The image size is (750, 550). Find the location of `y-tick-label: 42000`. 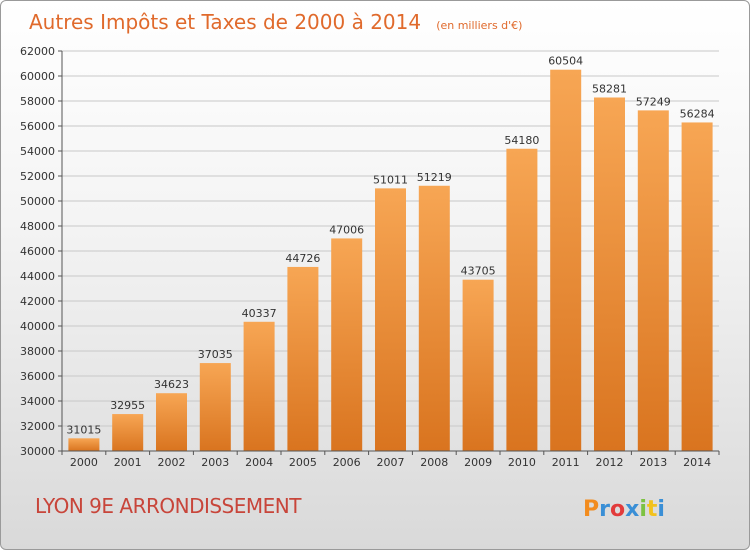

y-tick-label: 42000 is located at coordinates (37, 301).